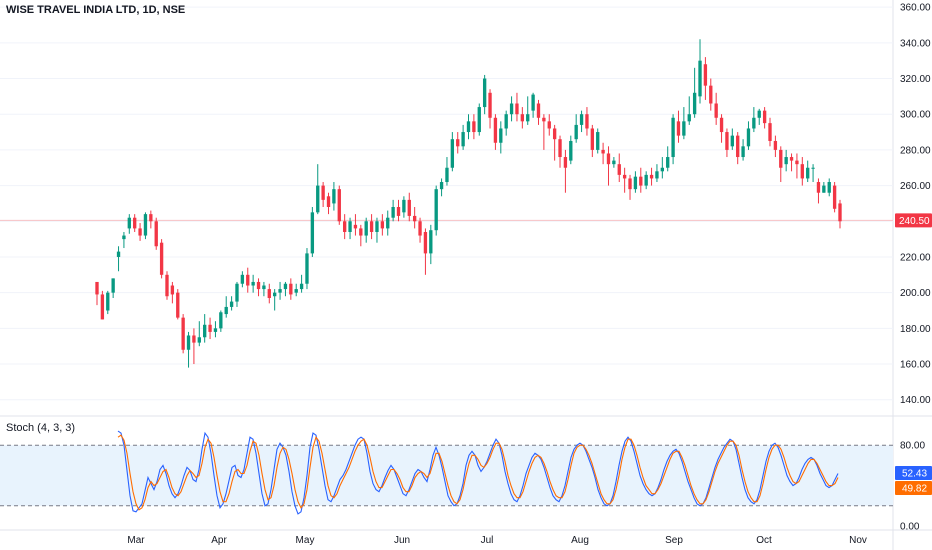 This screenshot has height=550, width=932. Describe the element at coordinates (915, 150) in the screenshot. I see `price-tick-label: 280.00` at that location.